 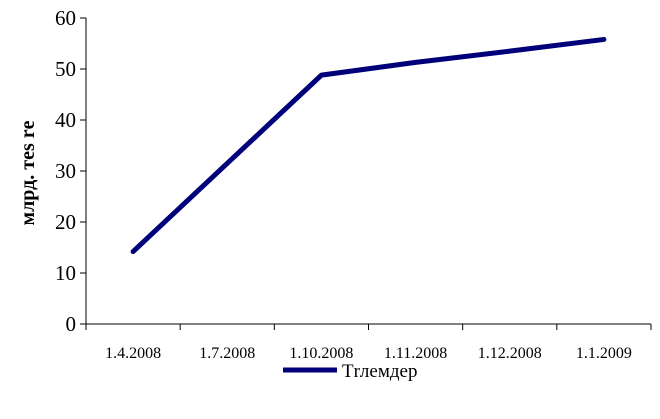 What do you see at coordinates (604, 353) in the screenshot?
I see `x-tick-label: 1.1.2009` at bounding box center [604, 353].